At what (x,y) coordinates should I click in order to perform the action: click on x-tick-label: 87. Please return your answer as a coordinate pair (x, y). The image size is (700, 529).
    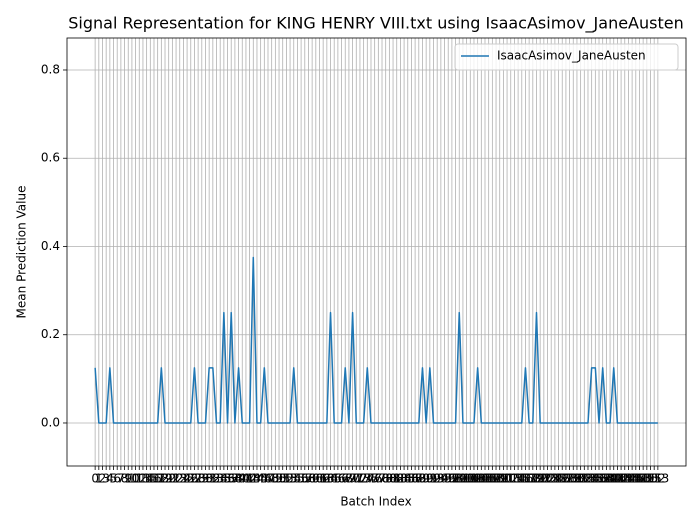
    Looking at the image, I should click on (414, 479).